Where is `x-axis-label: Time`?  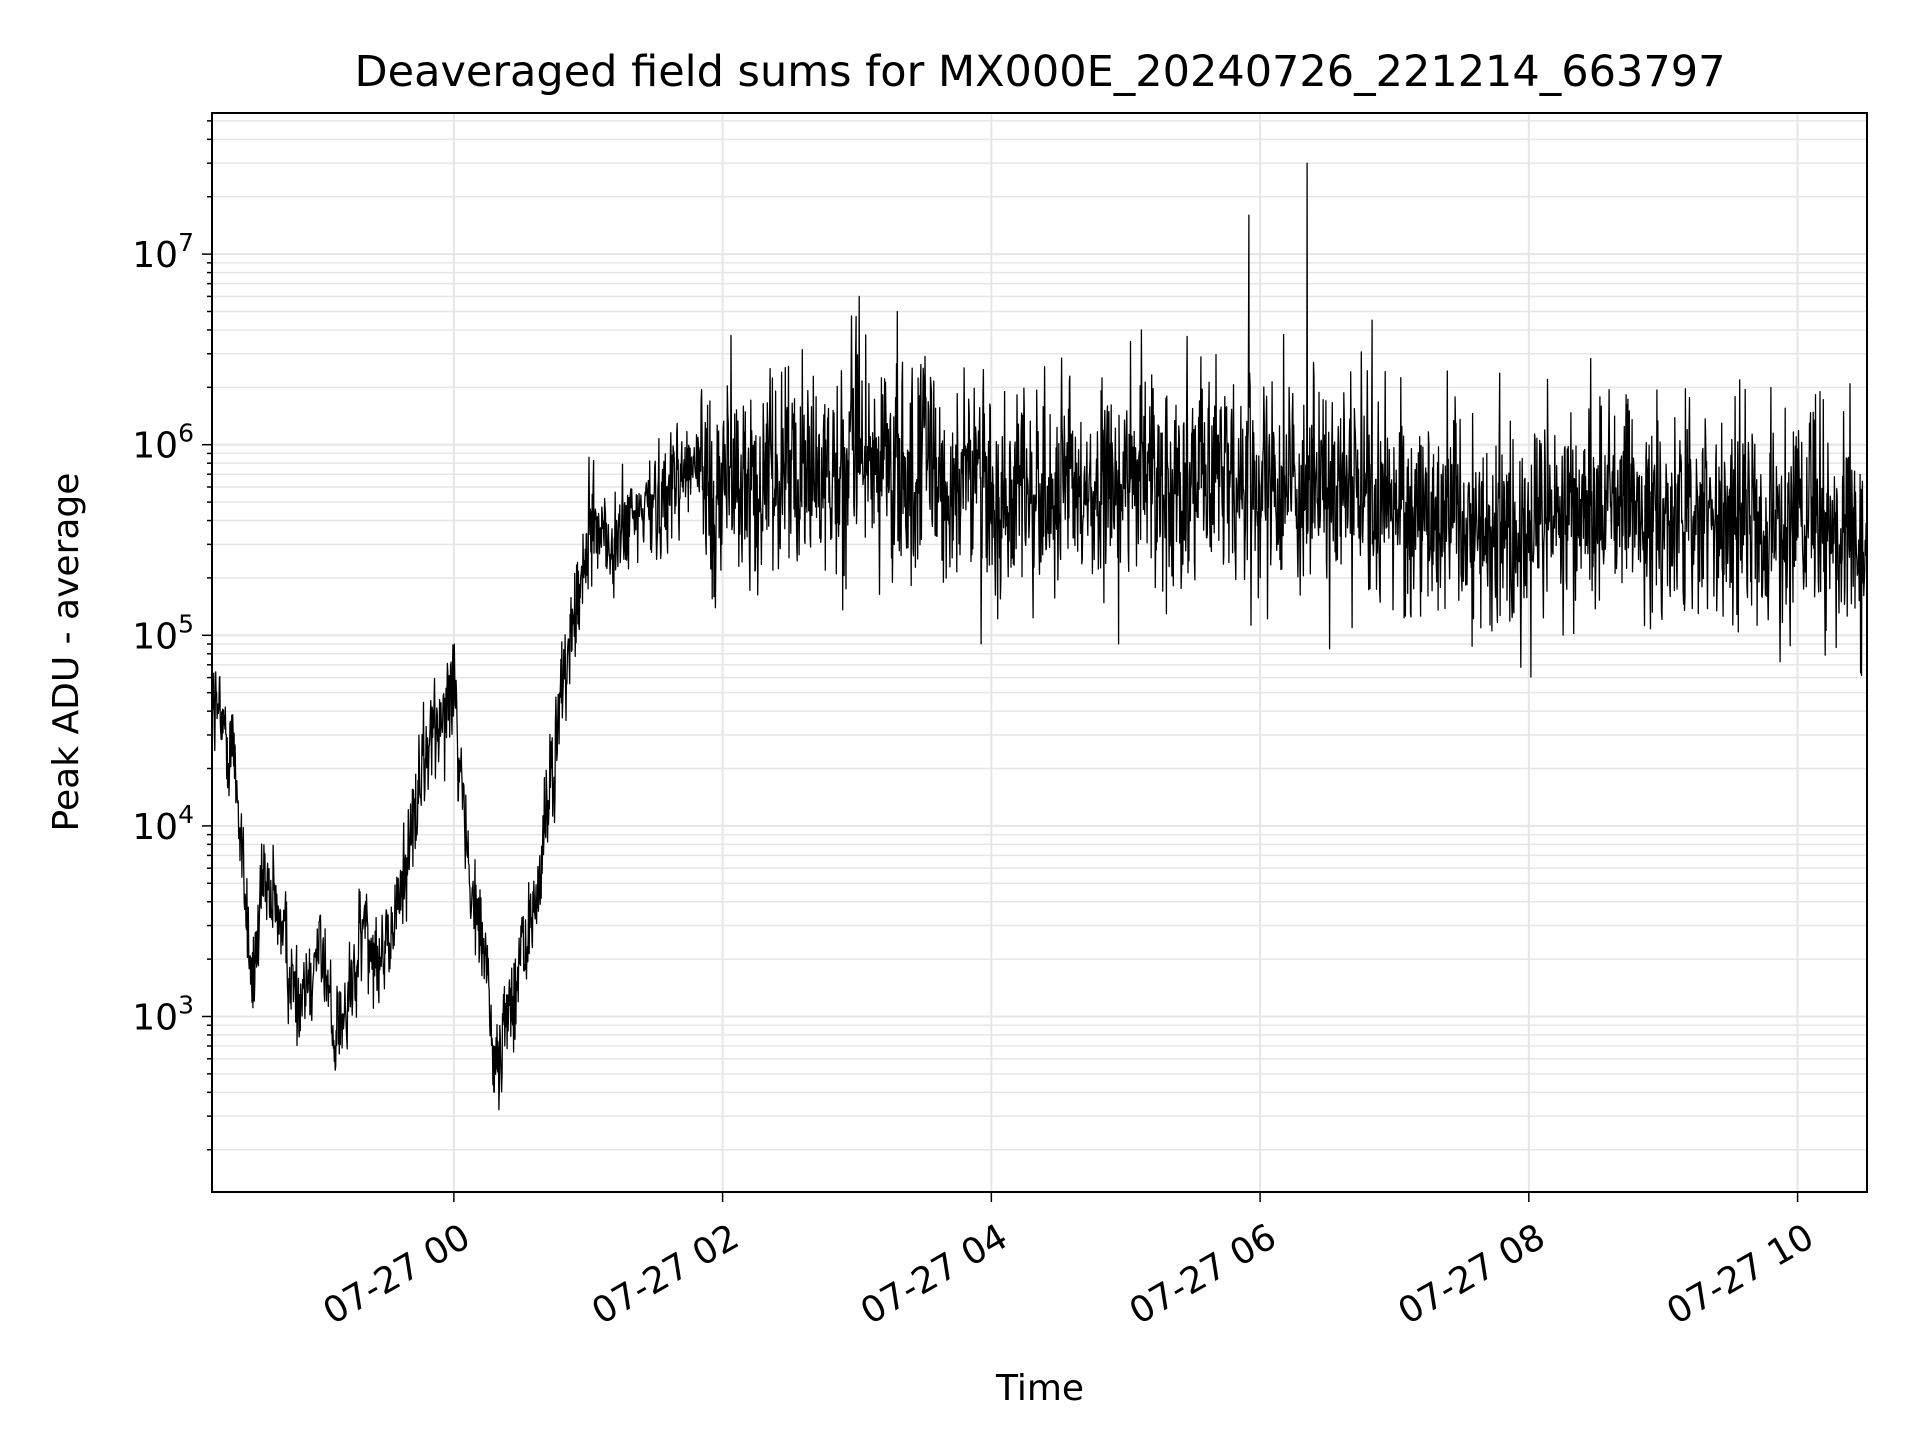
x-axis-label: Time is located at coordinates (1039, 1388).